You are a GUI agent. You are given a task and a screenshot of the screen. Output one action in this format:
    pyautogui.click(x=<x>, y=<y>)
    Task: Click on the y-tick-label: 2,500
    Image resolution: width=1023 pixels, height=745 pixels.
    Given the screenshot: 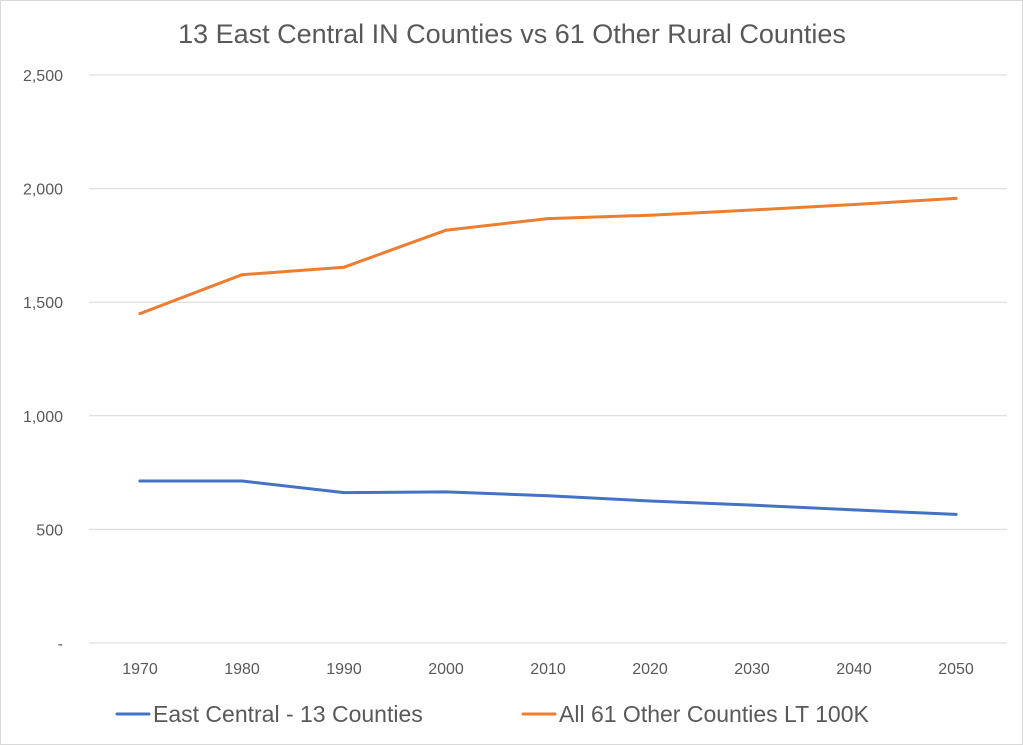 What is the action you would take?
    pyautogui.click(x=43, y=76)
    